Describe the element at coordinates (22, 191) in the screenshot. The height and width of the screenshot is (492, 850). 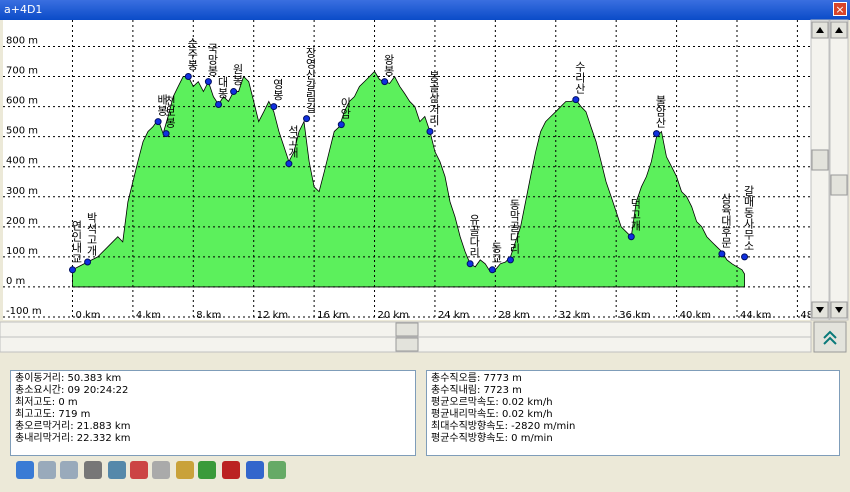
I see `y-tick-label: 300 m` at that location.